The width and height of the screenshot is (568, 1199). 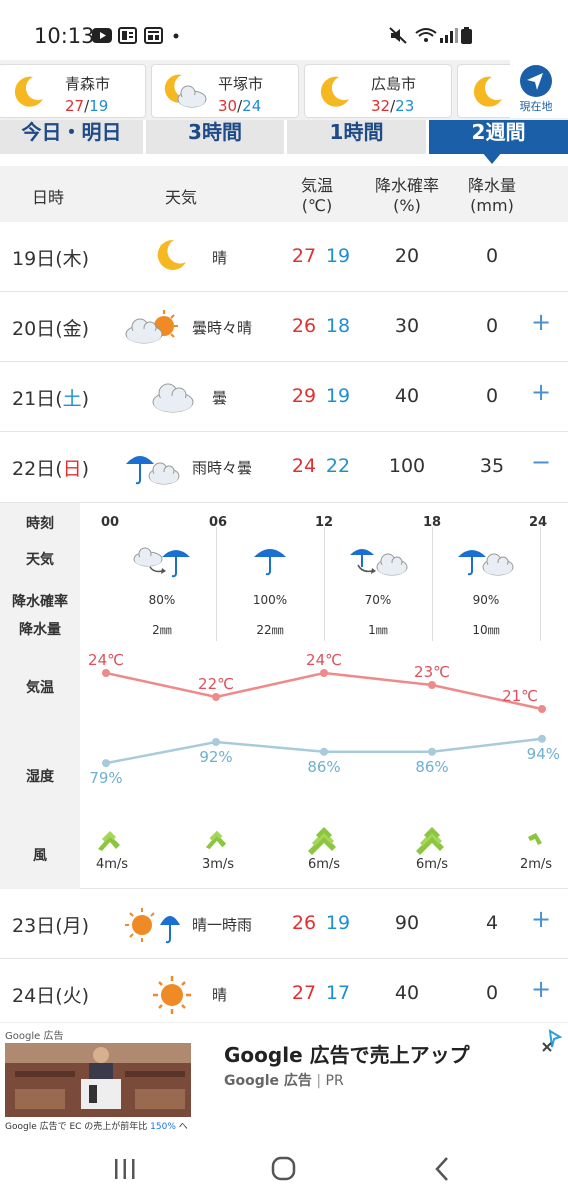 What do you see at coordinates (492, 923) in the screenshot?
I see `row-rain: 4` at bounding box center [492, 923].